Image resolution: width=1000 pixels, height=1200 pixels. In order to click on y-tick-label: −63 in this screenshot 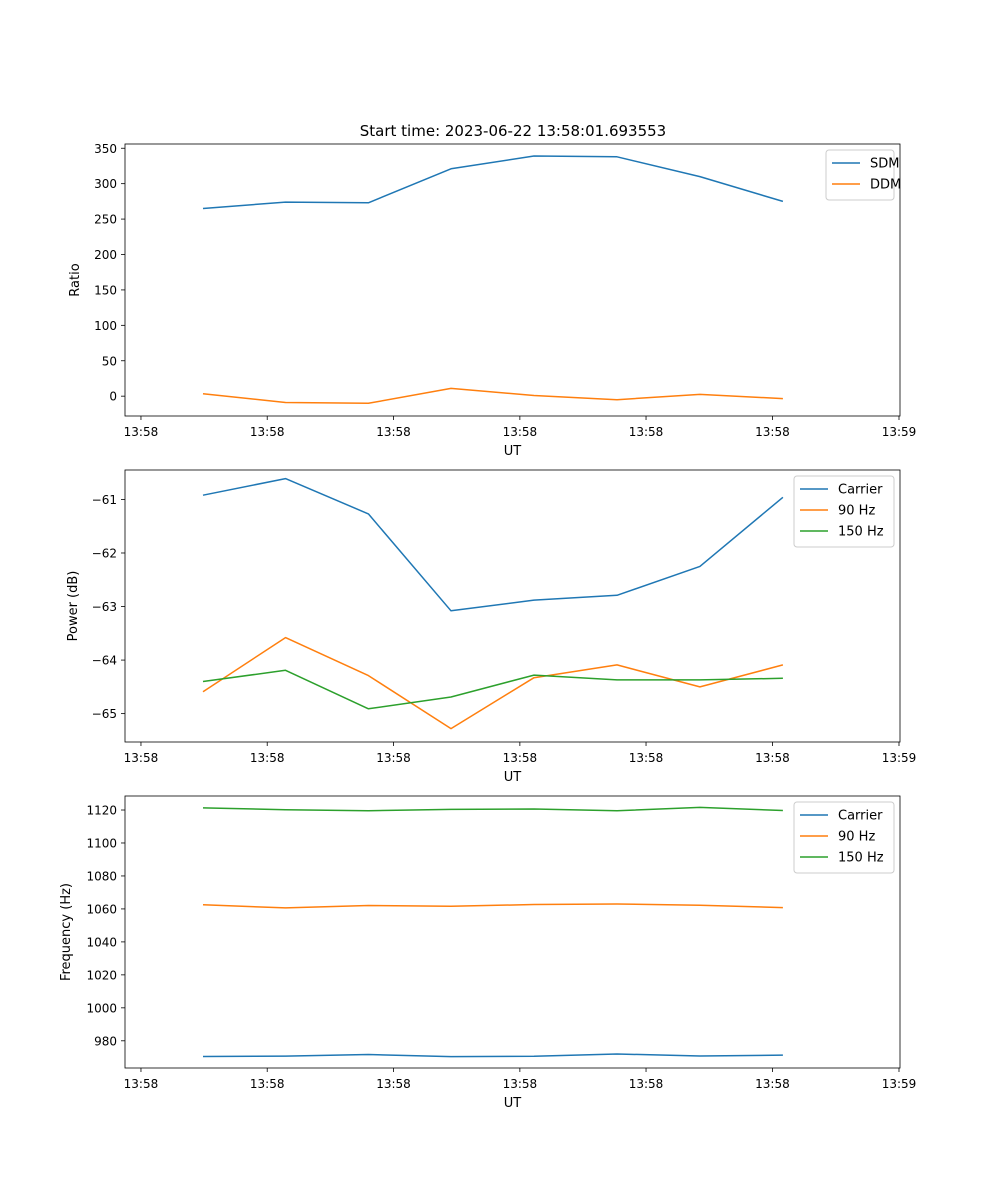, I will do `click(104, 607)`.